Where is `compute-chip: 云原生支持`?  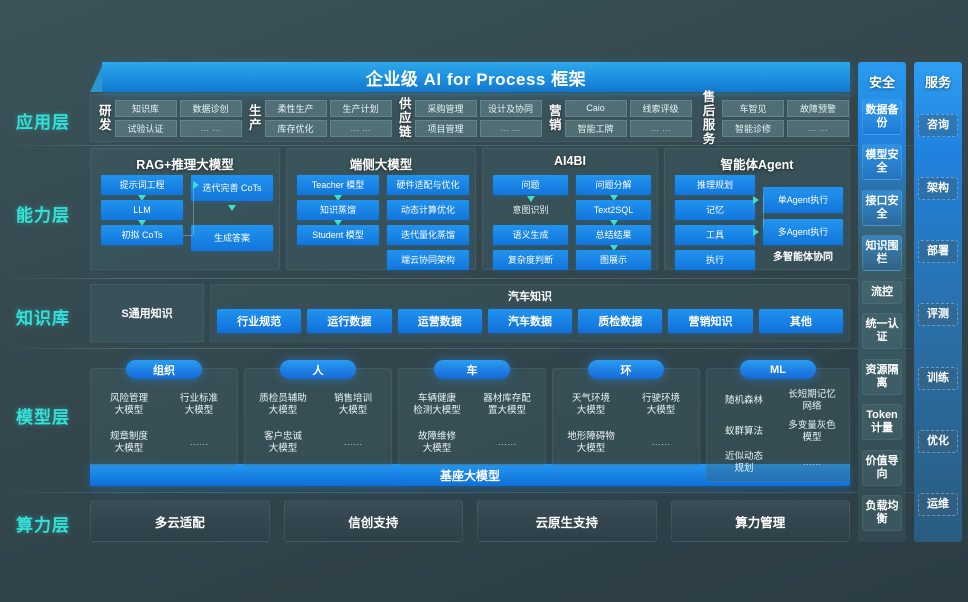
compute-chip: 云原生支持 is located at coordinates (567, 521).